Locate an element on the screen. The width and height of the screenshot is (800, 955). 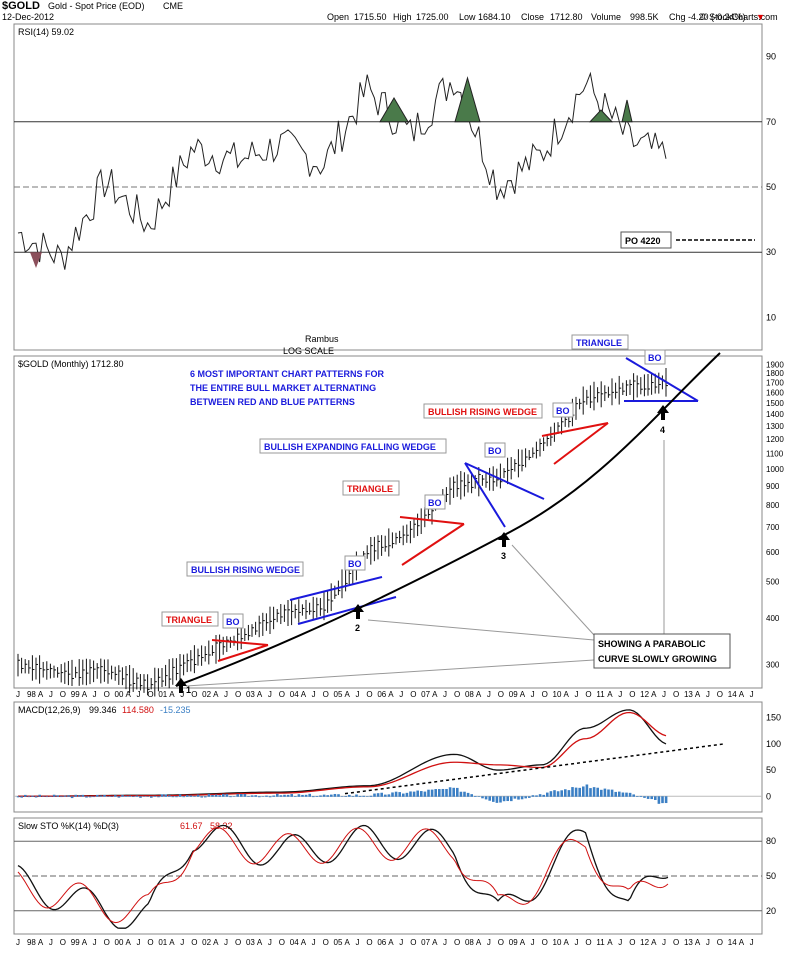
bo3-box is located at coordinates (435, 502).